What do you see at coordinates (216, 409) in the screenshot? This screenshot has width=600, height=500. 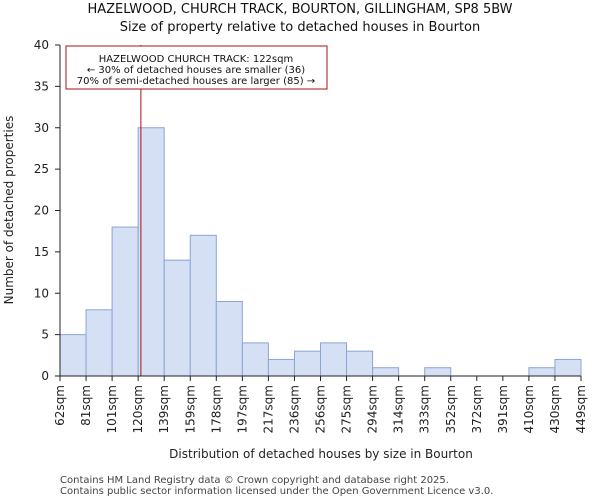 I see `x-tick-label: 178sqm` at bounding box center [216, 409].